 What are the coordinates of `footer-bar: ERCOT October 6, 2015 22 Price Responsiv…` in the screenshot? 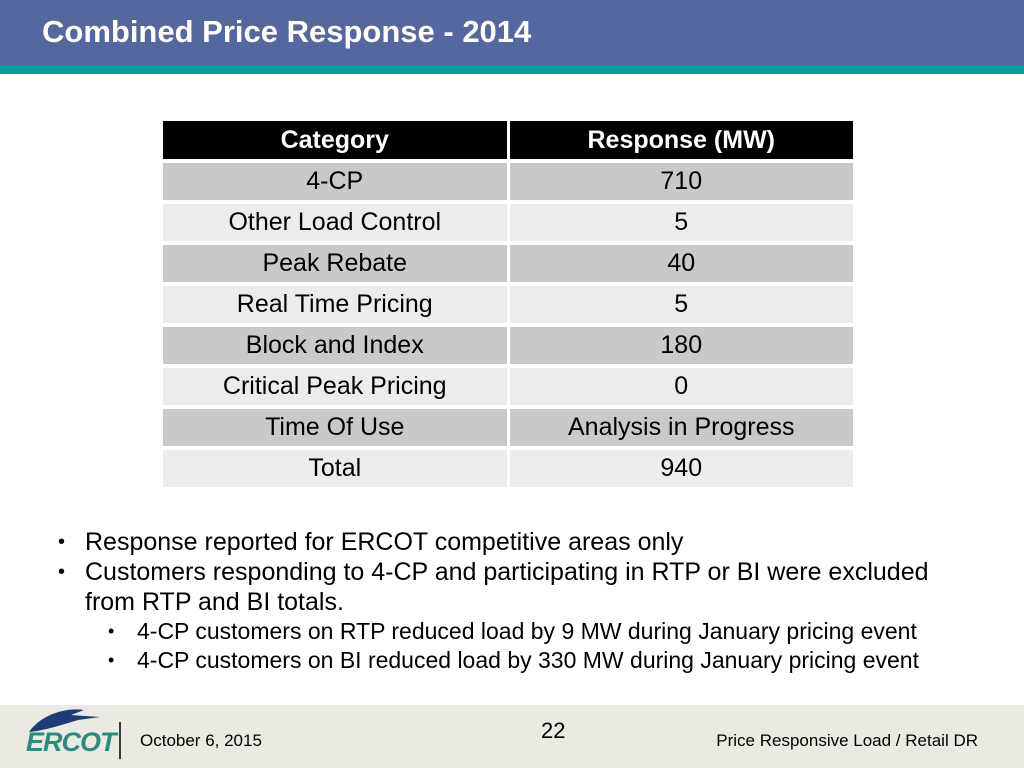 It's located at (512, 736).